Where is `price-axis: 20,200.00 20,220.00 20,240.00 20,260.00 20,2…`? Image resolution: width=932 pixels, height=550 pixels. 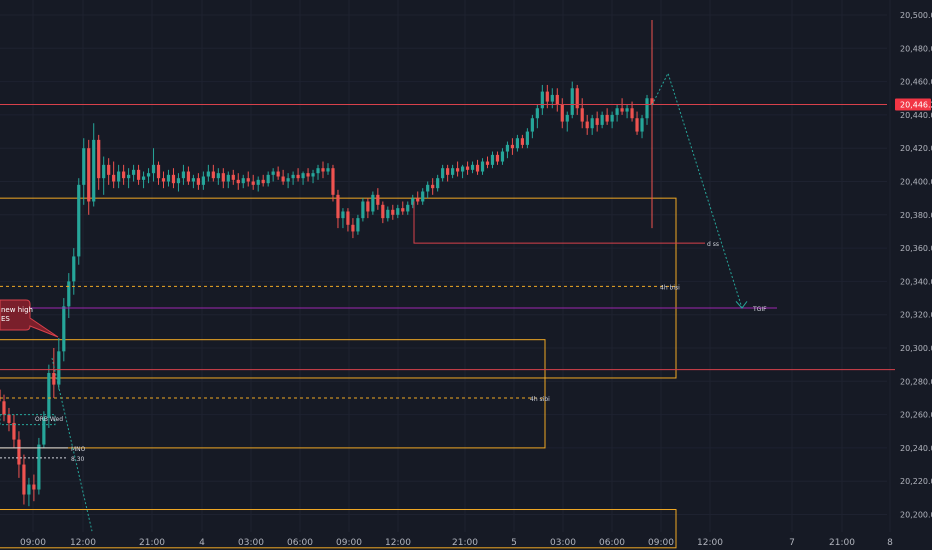 price-axis: 20,200.00 20,220.00 20,240.00 20,260.00 20,2… is located at coordinates (913, 265).